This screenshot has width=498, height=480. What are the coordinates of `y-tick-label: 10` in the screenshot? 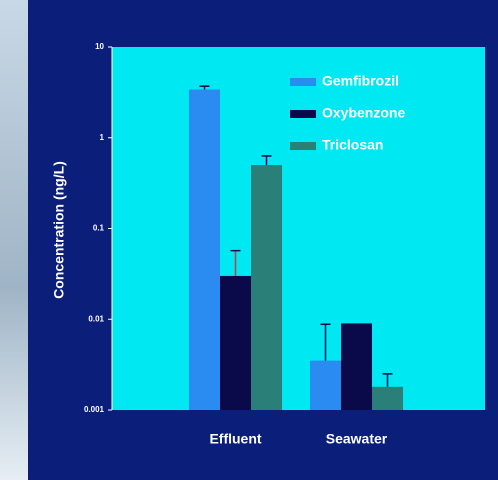 It's located at (99, 46).